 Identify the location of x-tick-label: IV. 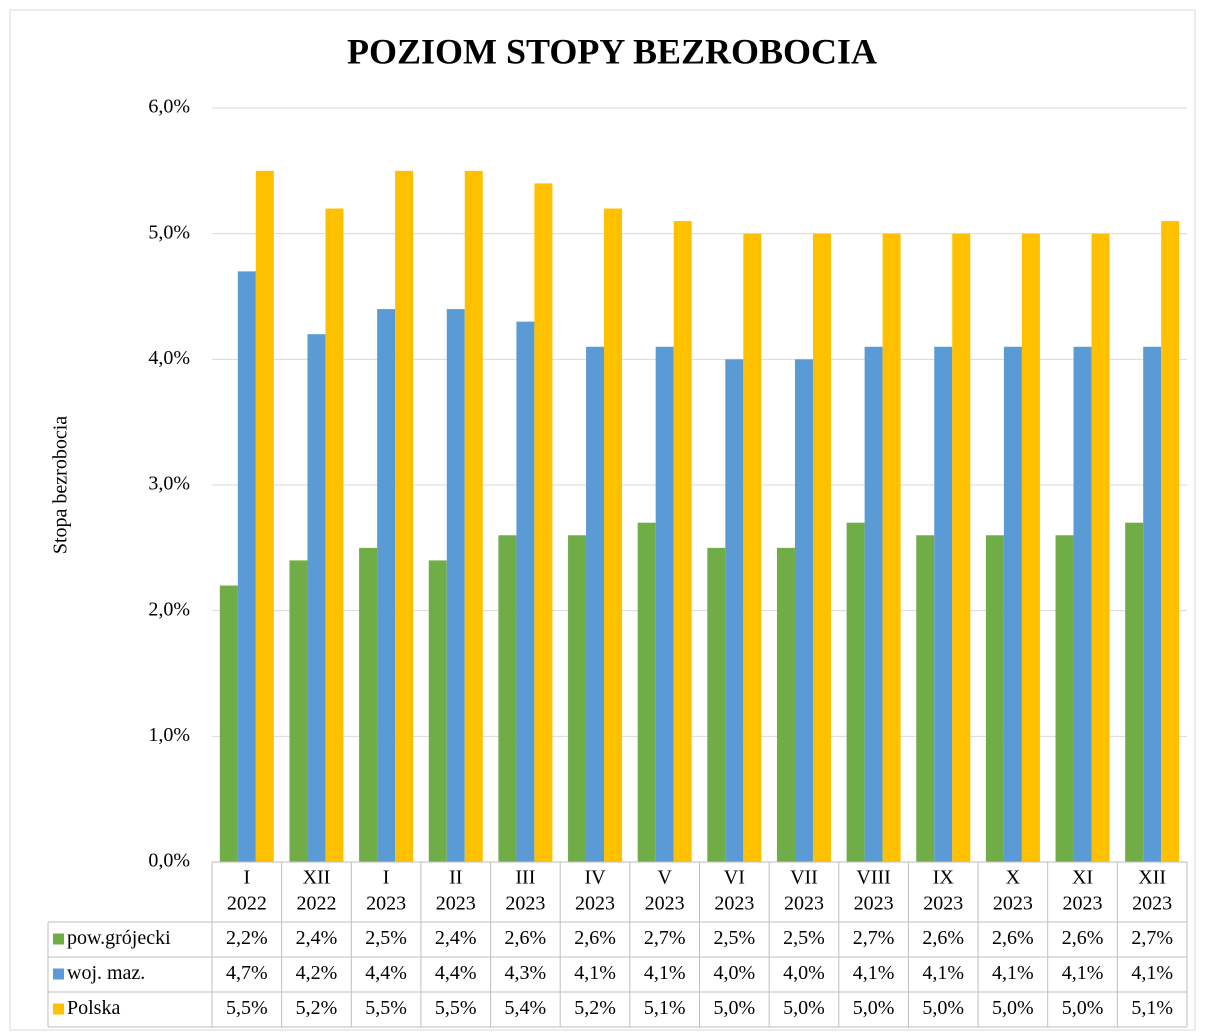
(595, 878).